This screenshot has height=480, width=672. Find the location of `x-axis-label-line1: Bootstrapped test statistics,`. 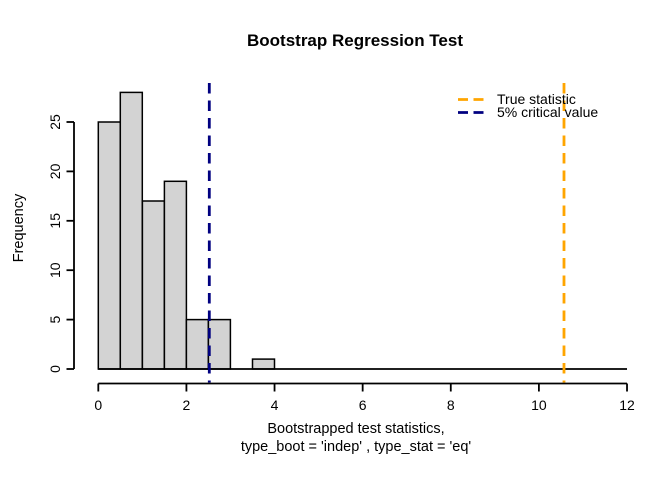

x-axis-label-line1: Bootstrapped test statistics, is located at coordinates (356, 429).